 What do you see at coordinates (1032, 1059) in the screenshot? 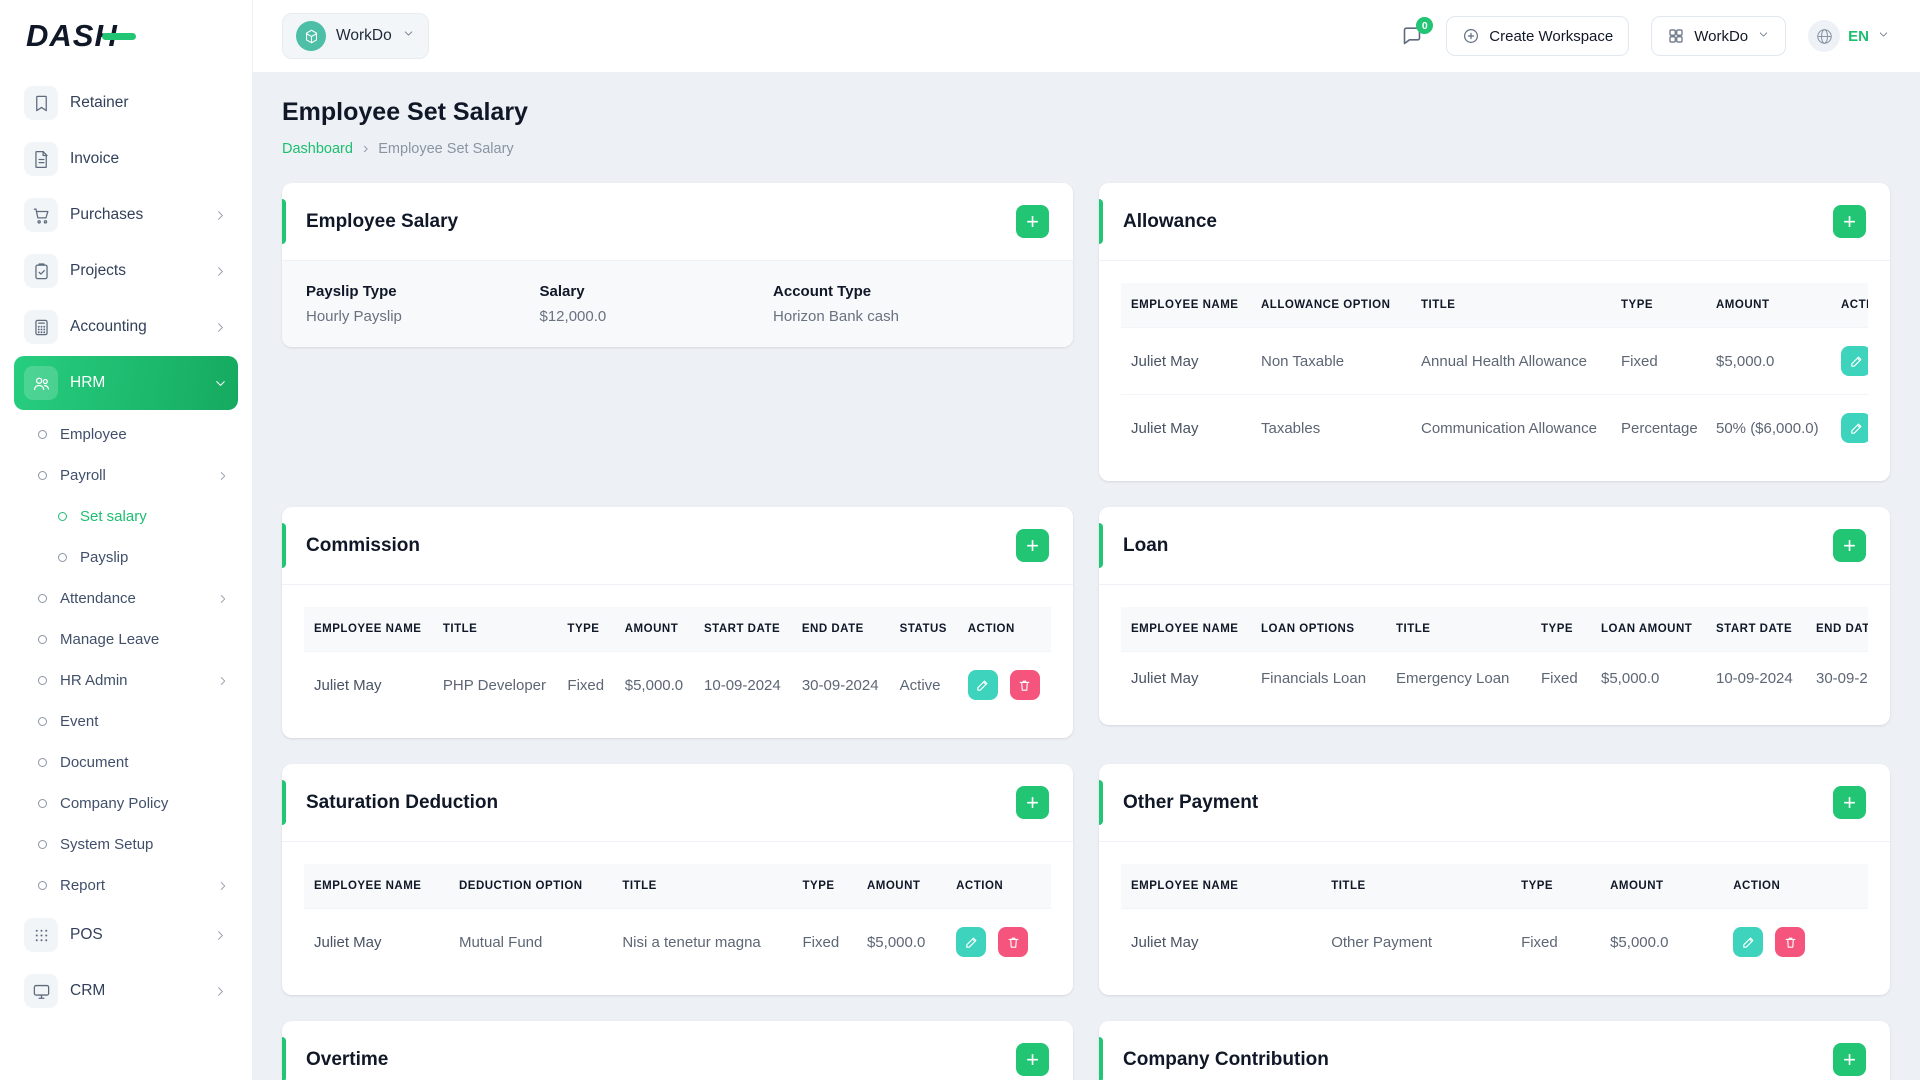
I see `add-overtime-button: +` at bounding box center [1032, 1059].